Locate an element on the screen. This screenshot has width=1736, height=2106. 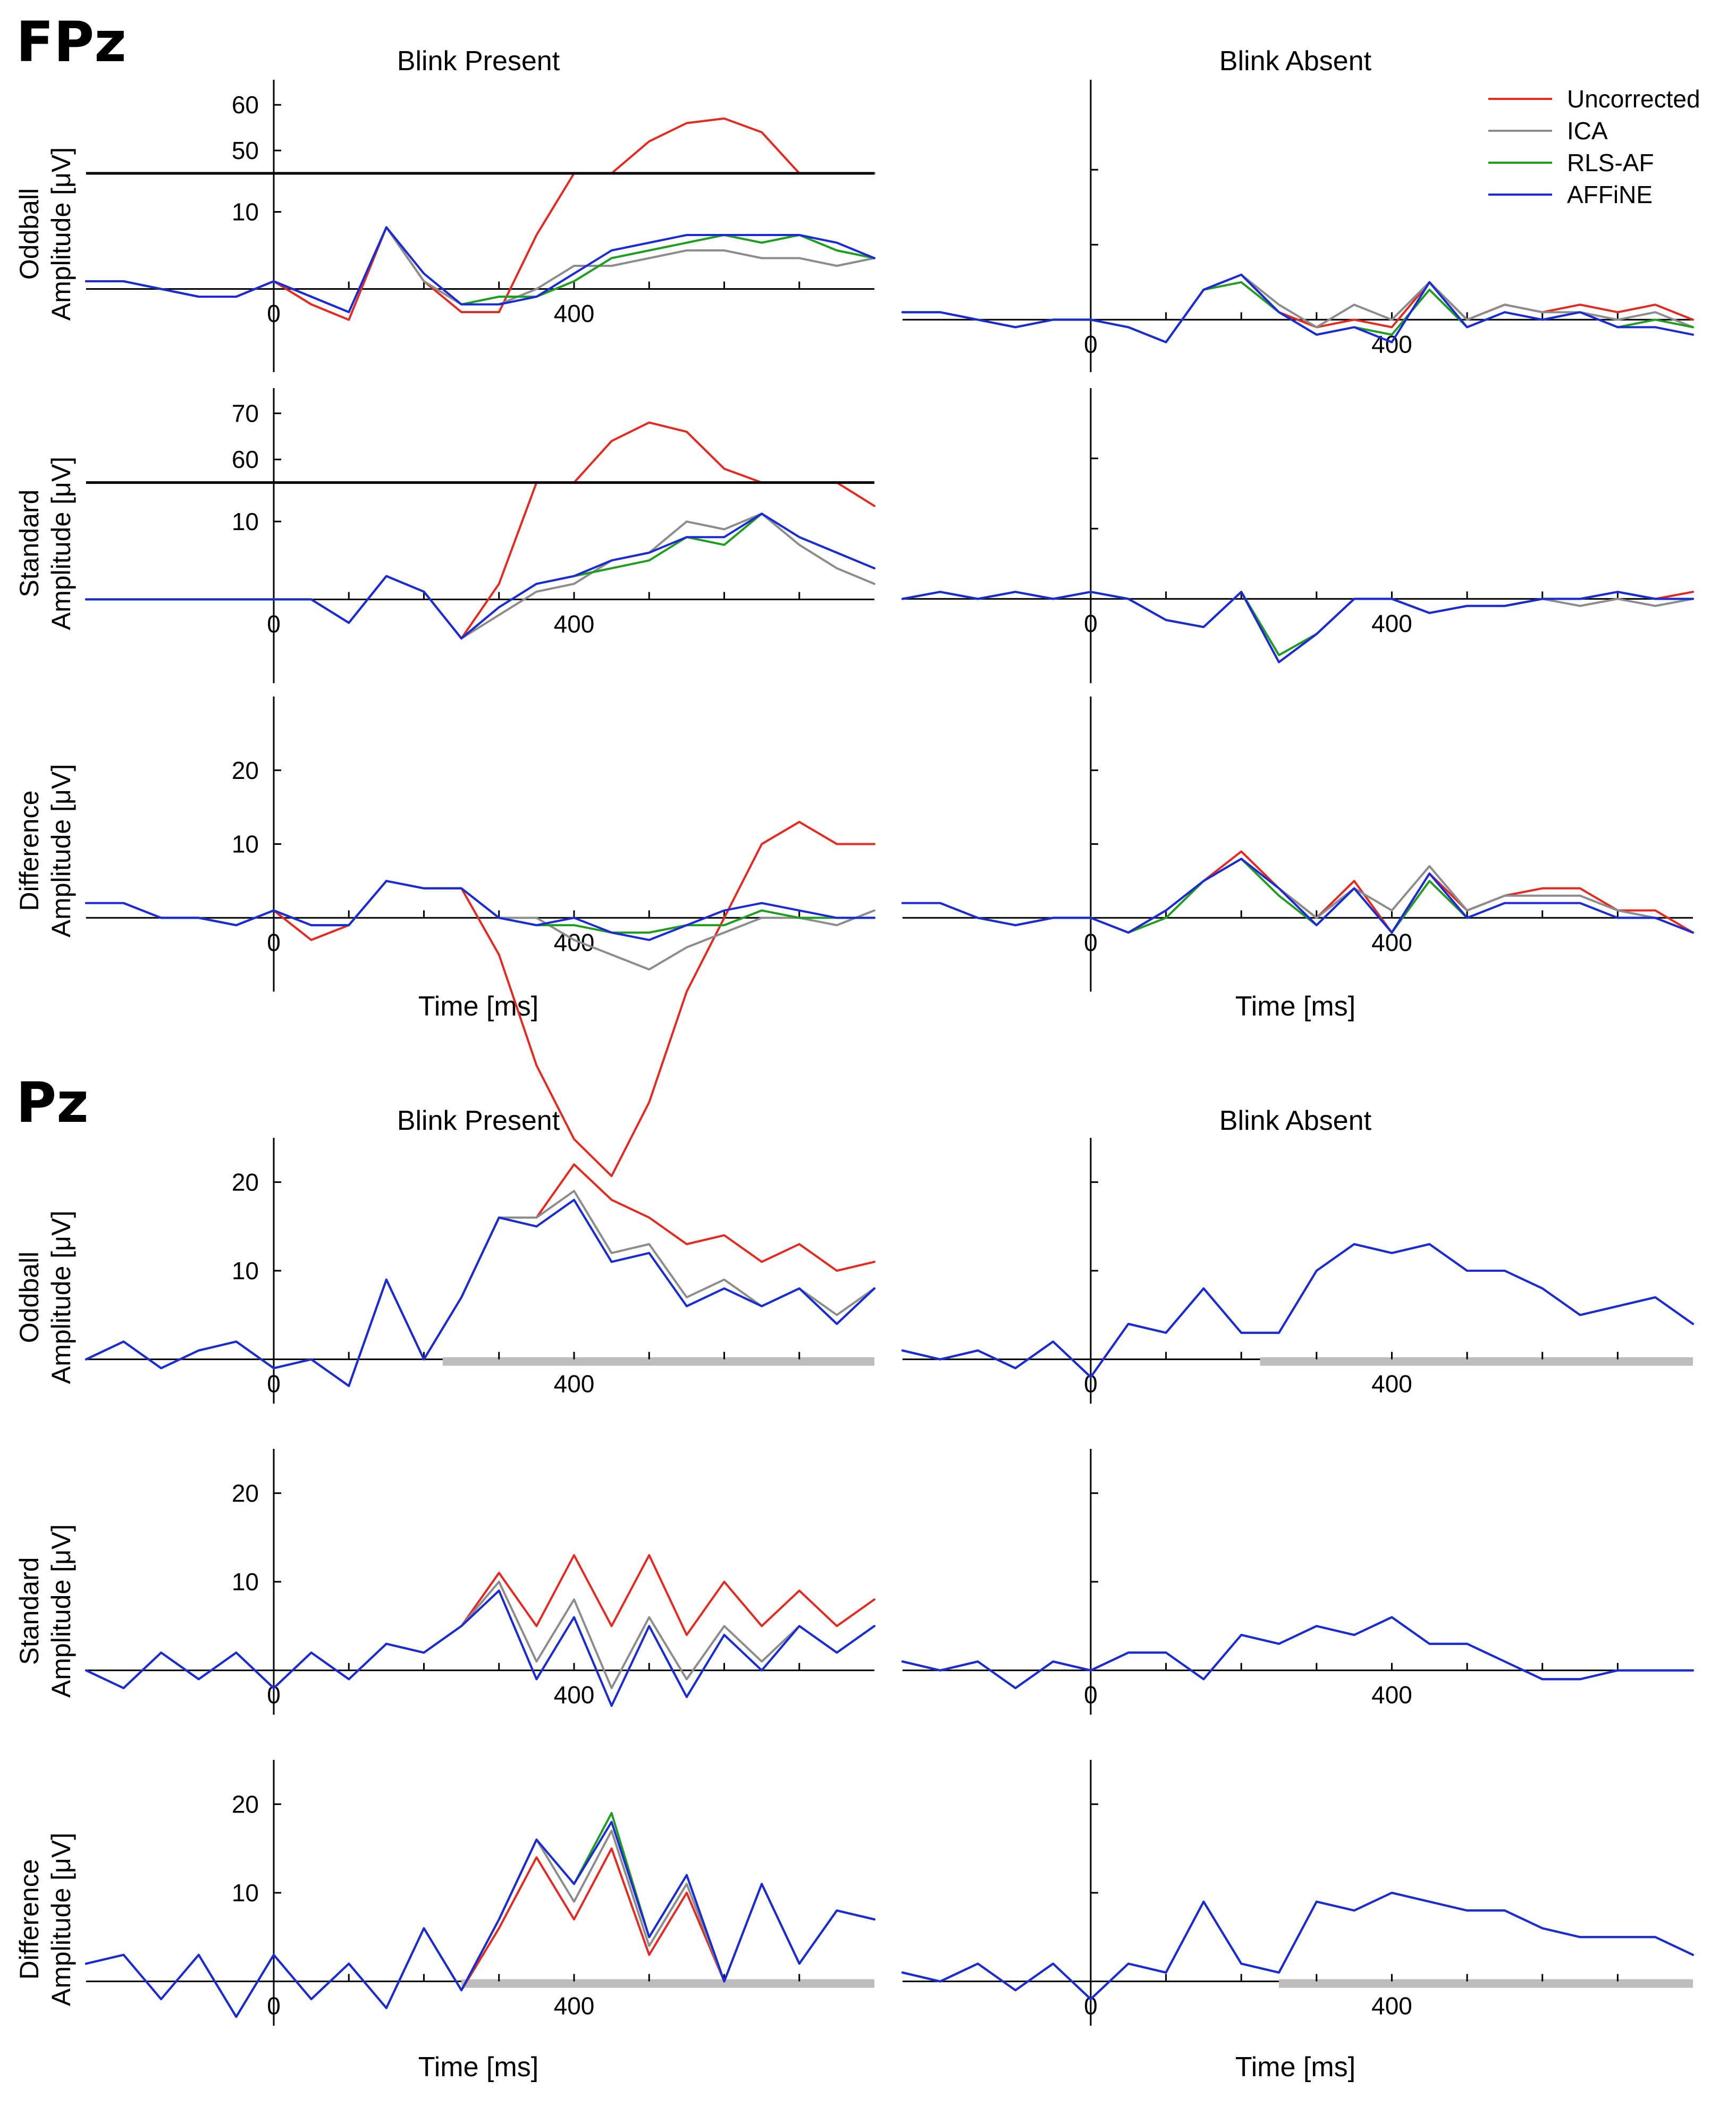
row-label-pz-standard: Standard is located at coordinates (29, 1611).